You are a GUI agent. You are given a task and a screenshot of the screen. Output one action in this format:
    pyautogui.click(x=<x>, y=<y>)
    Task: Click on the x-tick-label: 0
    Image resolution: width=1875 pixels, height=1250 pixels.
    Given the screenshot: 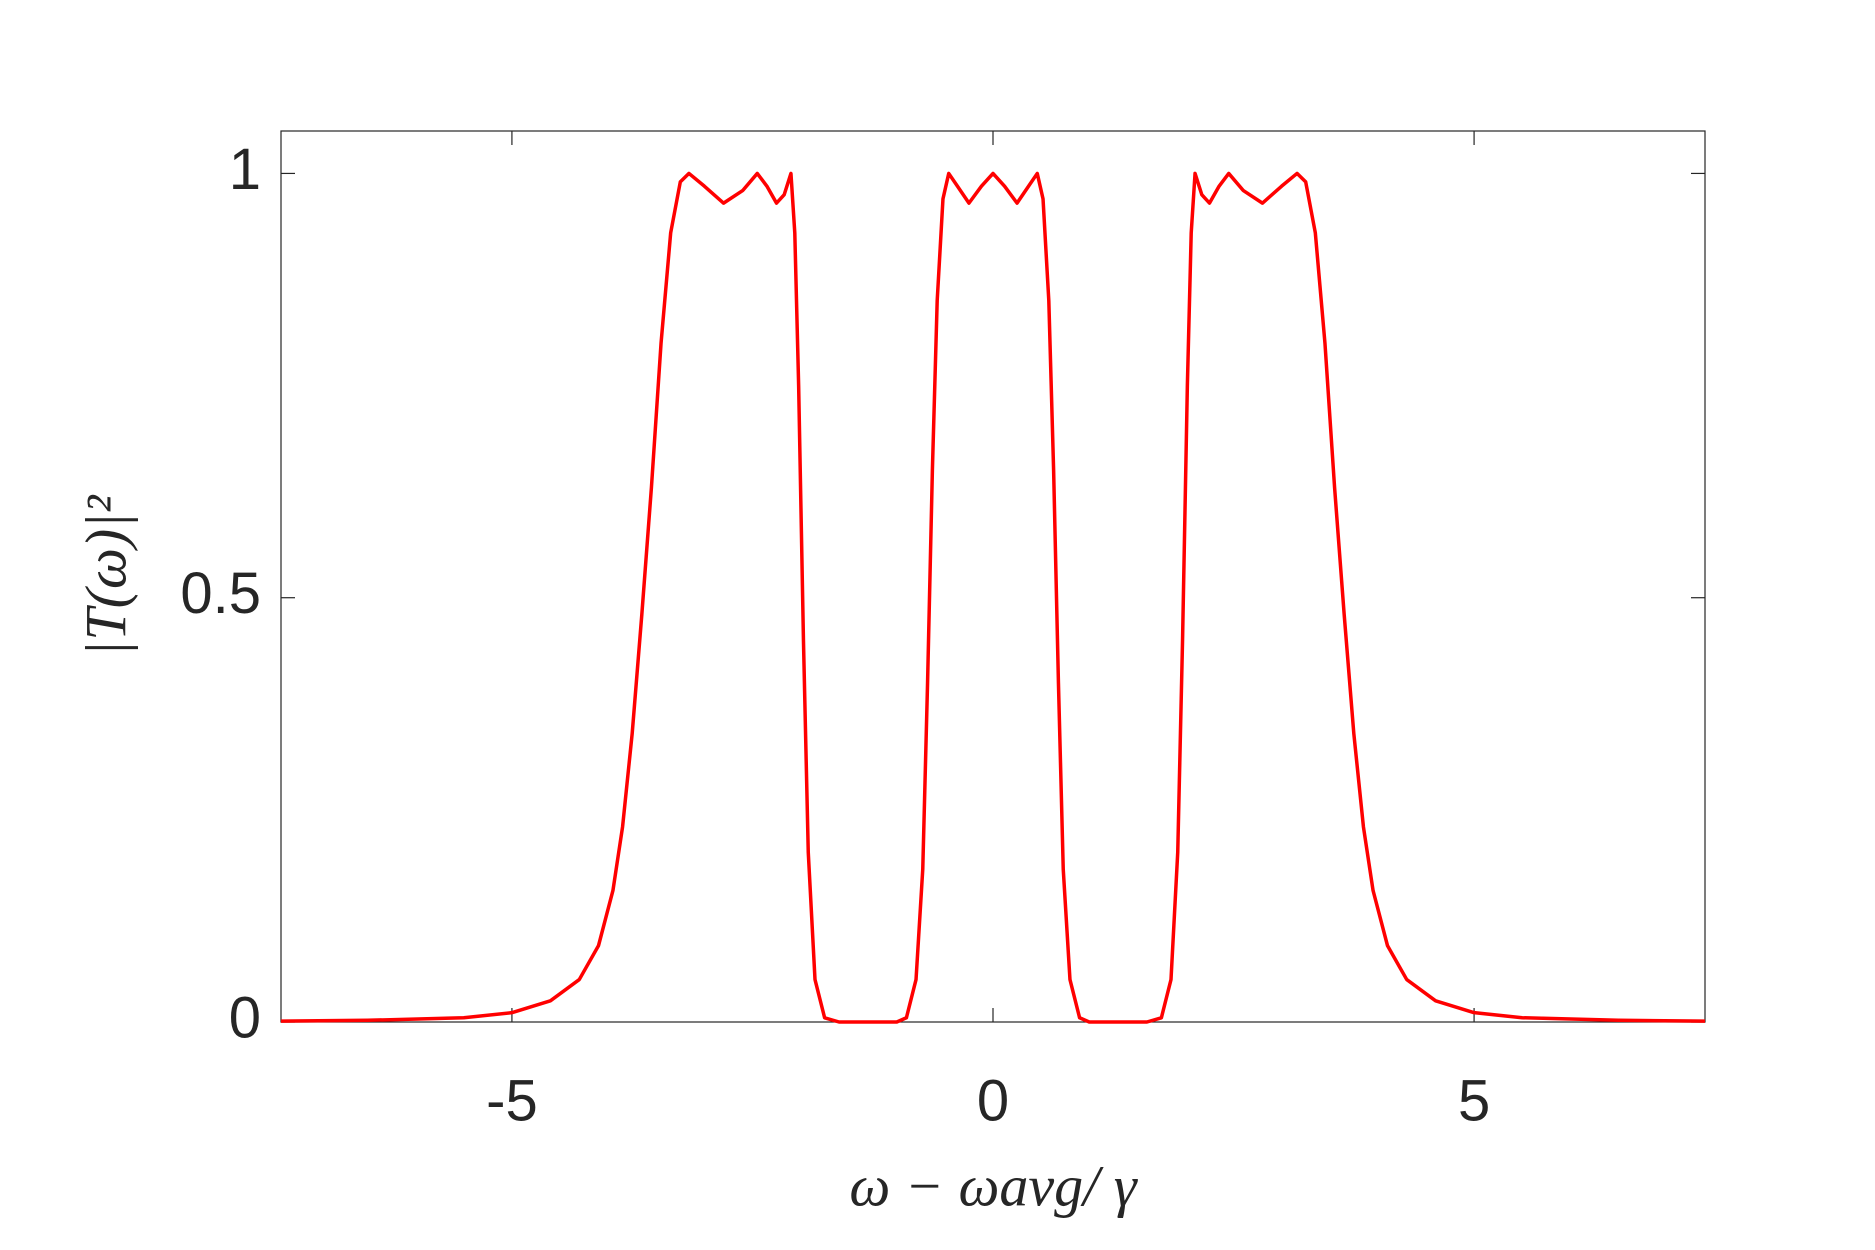 What is the action you would take?
    pyautogui.click(x=993, y=1100)
    